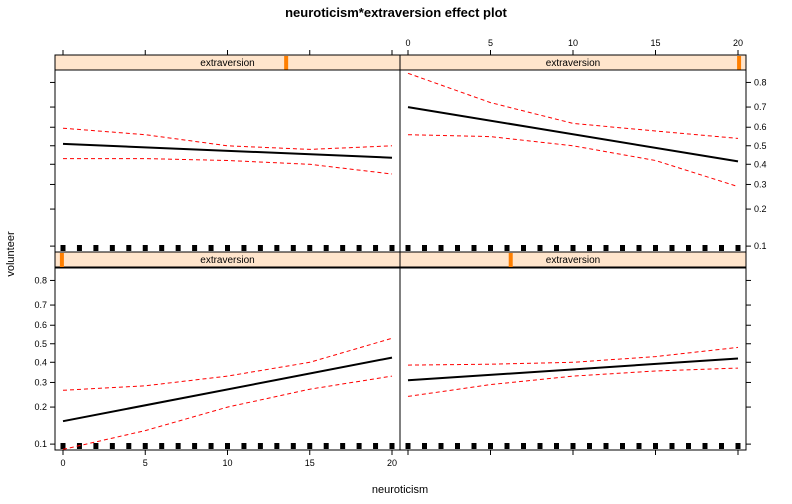 The image size is (792, 504). What do you see at coordinates (407, 43) in the screenshot?
I see `x-tick-label: 0` at bounding box center [407, 43].